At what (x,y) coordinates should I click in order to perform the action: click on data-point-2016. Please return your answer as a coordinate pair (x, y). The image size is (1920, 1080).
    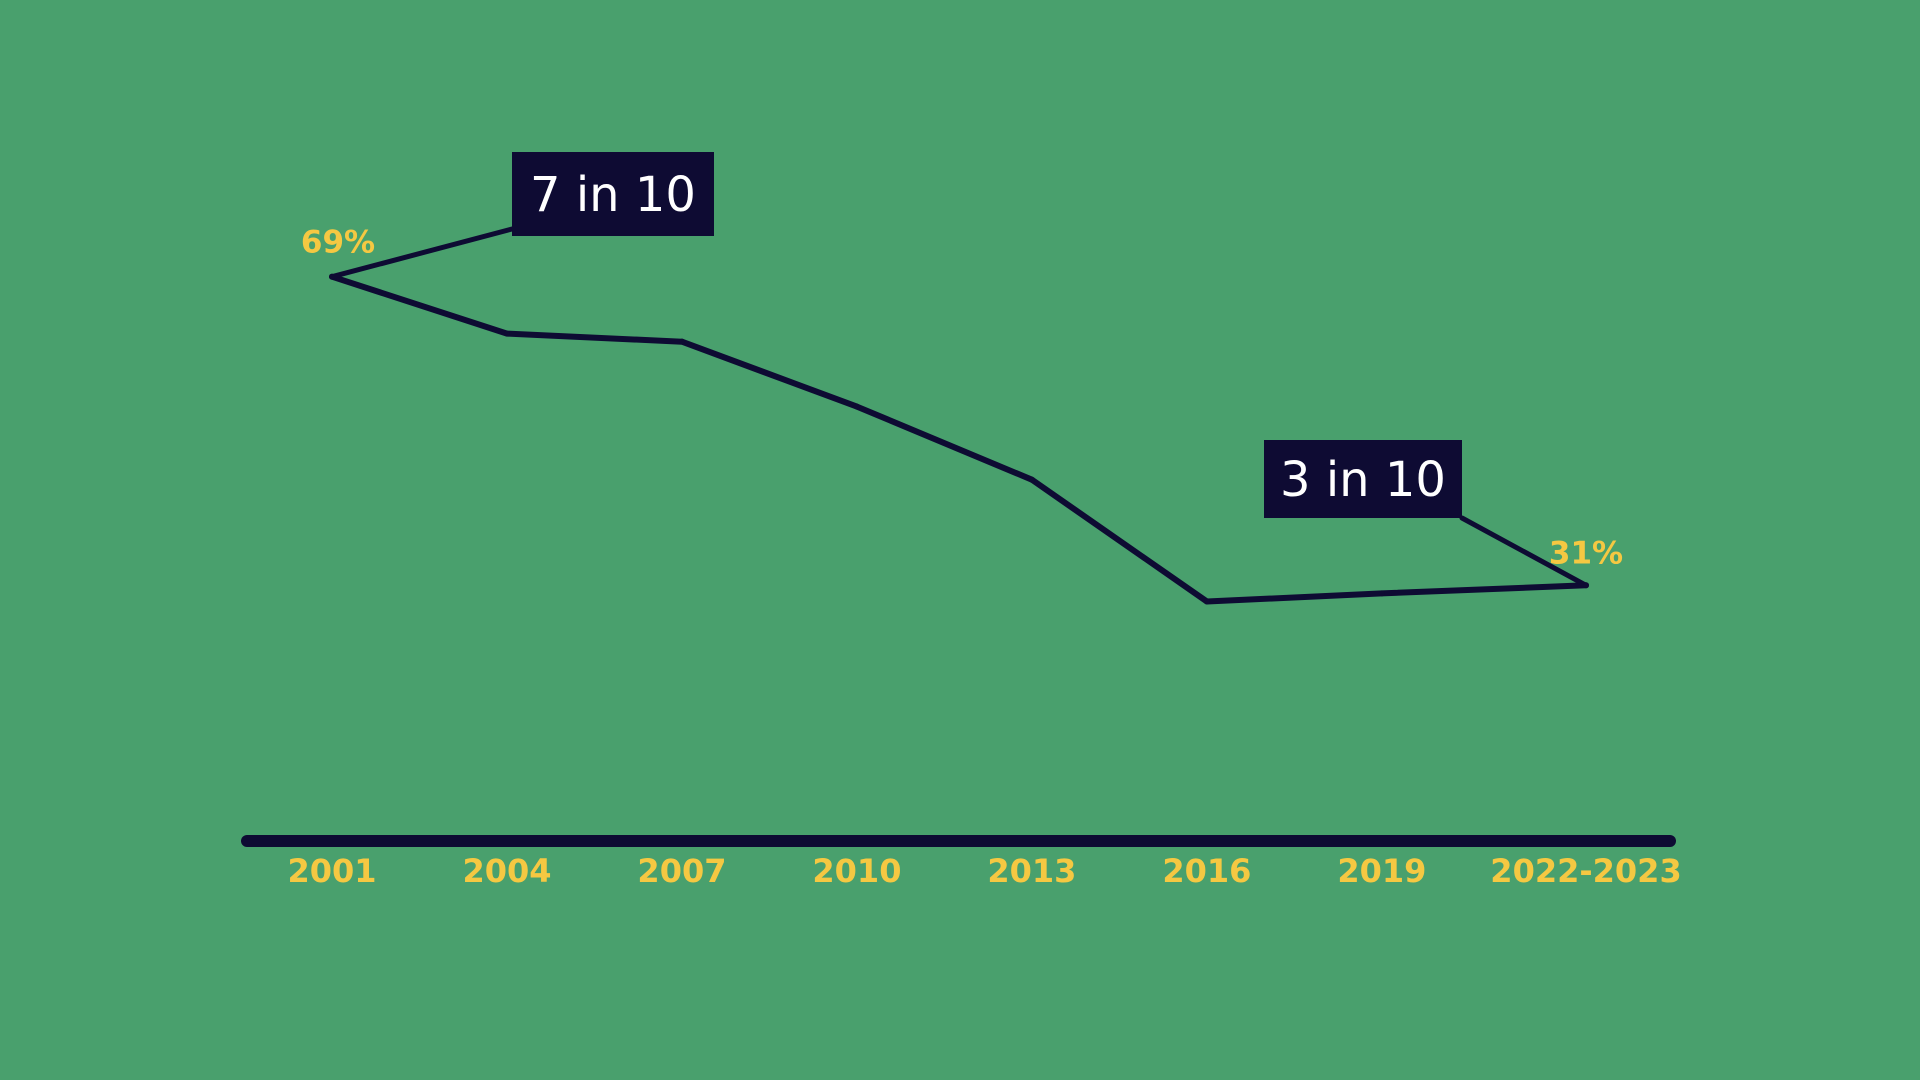
    Looking at the image, I should click on (1206, 601).